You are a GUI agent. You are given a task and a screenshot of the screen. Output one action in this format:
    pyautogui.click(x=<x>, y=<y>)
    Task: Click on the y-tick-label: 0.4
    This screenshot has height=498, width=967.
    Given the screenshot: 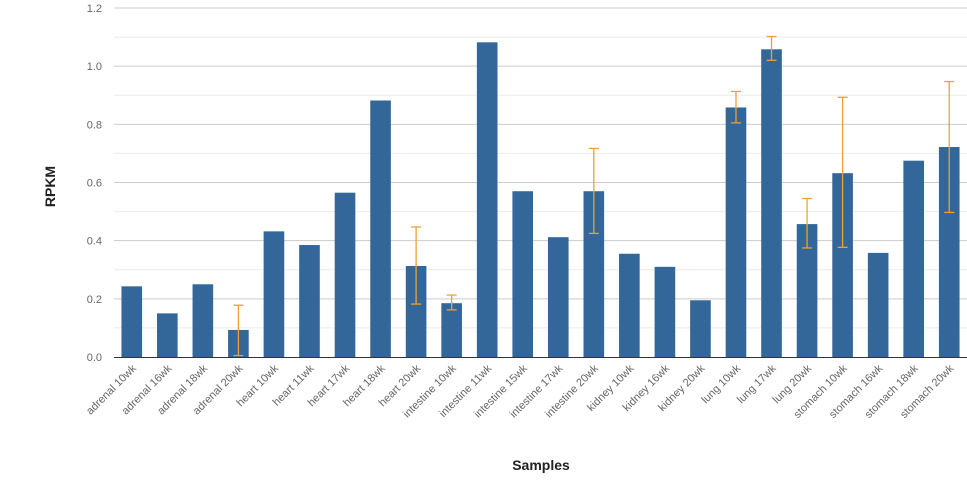 What is the action you would take?
    pyautogui.click(x=94, y=242)
    